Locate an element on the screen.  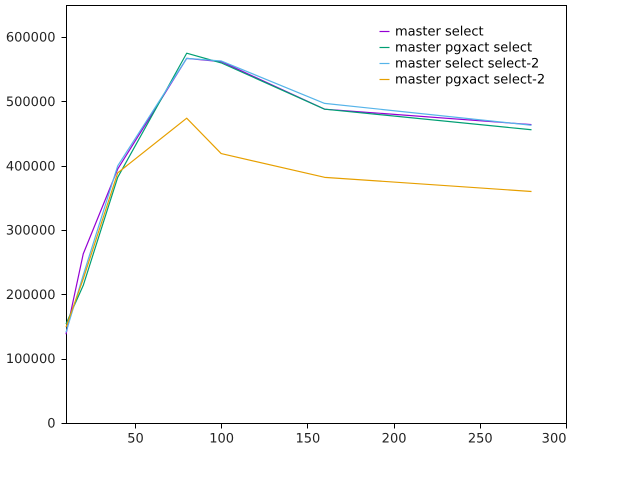
y-tick-label: 600000 is located at coordinates (31, 38).